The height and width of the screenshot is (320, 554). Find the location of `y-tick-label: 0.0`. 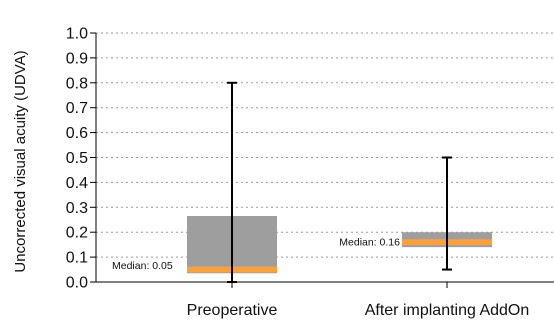

y-tick-label: 0.0 is located at coordinates (77, 283).